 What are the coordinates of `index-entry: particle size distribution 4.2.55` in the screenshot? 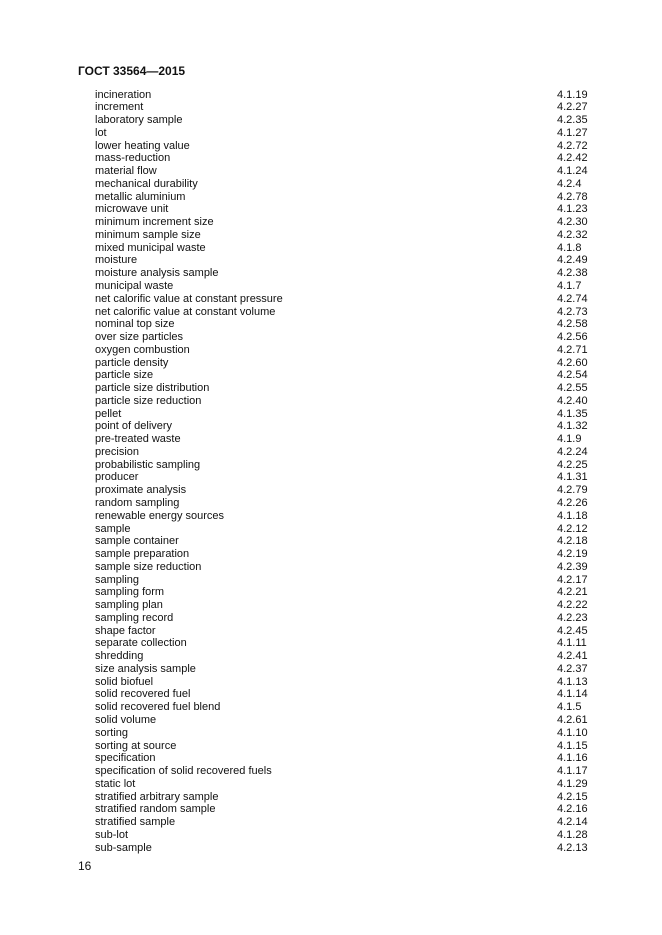 It's located at (355, 388).